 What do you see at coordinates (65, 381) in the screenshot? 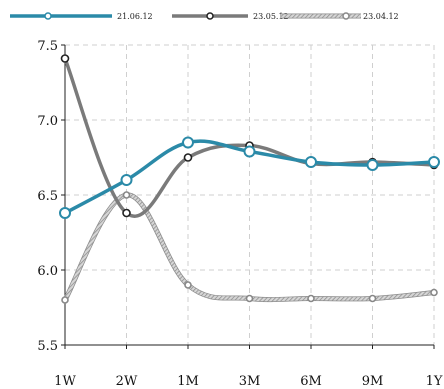
I see `x-tick-label: 1W` at bounding box center [65, 381].